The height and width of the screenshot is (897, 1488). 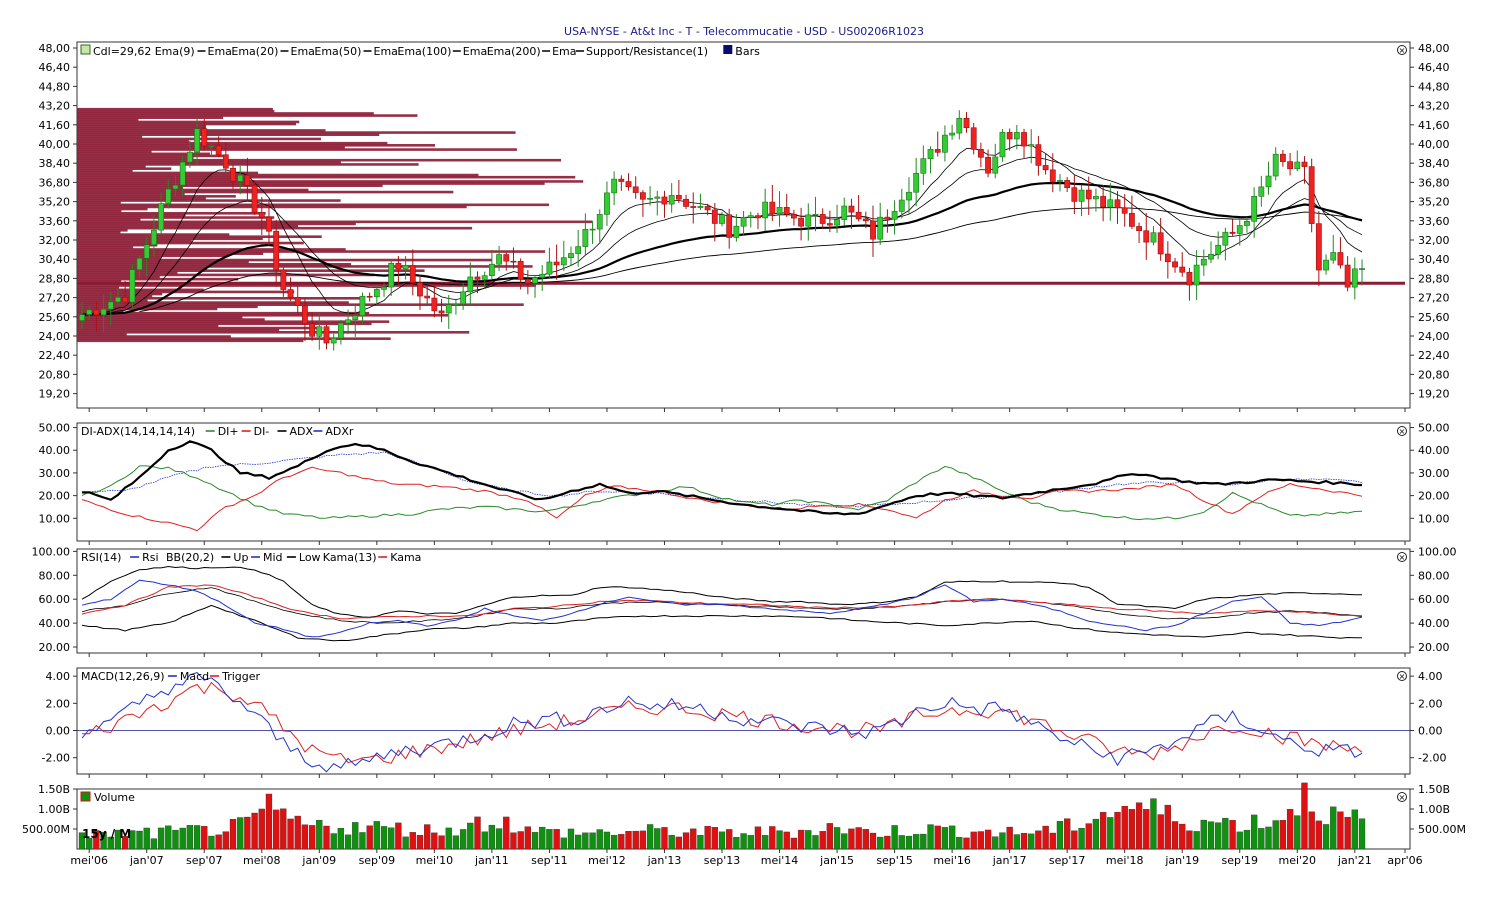 I want to click on price-close-button: ×, so click(x=1402, y=50).